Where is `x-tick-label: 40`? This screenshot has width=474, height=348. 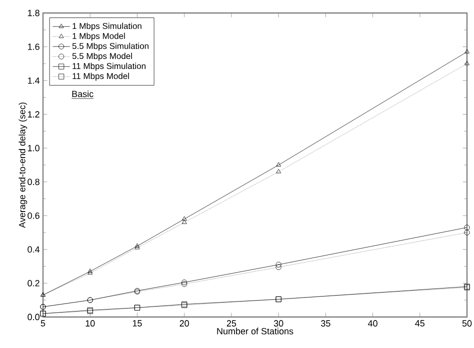
x-tick-label: 40 is located at coordinates (373, 323).